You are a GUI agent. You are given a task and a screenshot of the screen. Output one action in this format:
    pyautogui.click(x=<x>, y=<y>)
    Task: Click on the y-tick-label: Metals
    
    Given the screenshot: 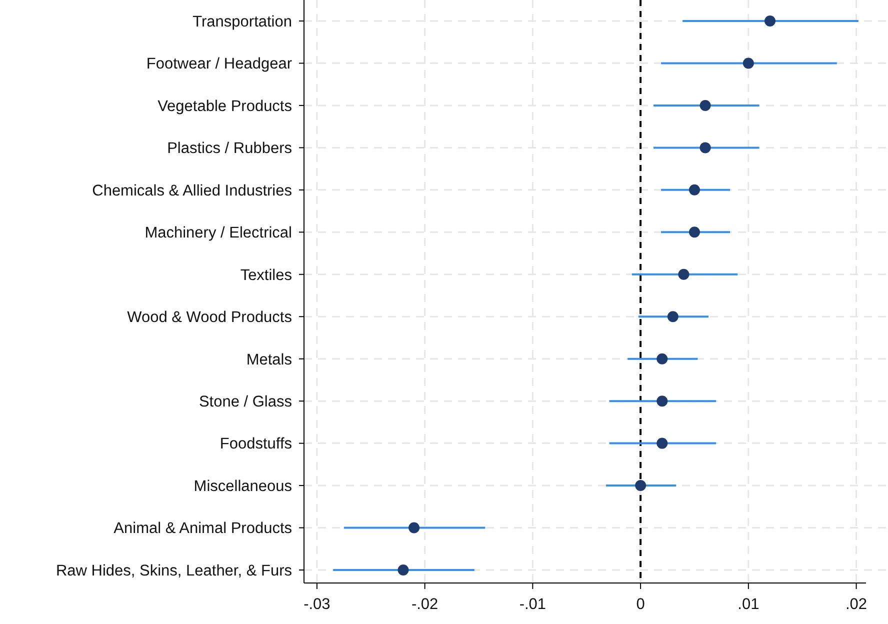 What is the action you would take?
    pyautogui.click(x=269, y=359)
    